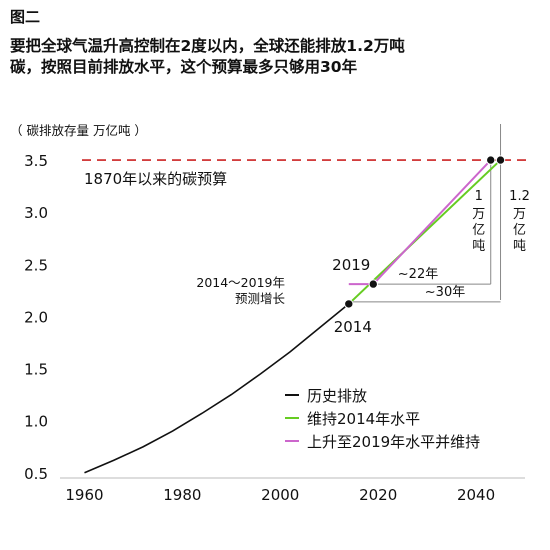  What do you see at coordinates (519, 214) in the screenshot?
I see `label-1-2-unit-char: 万` at bounding box center [519, 214].